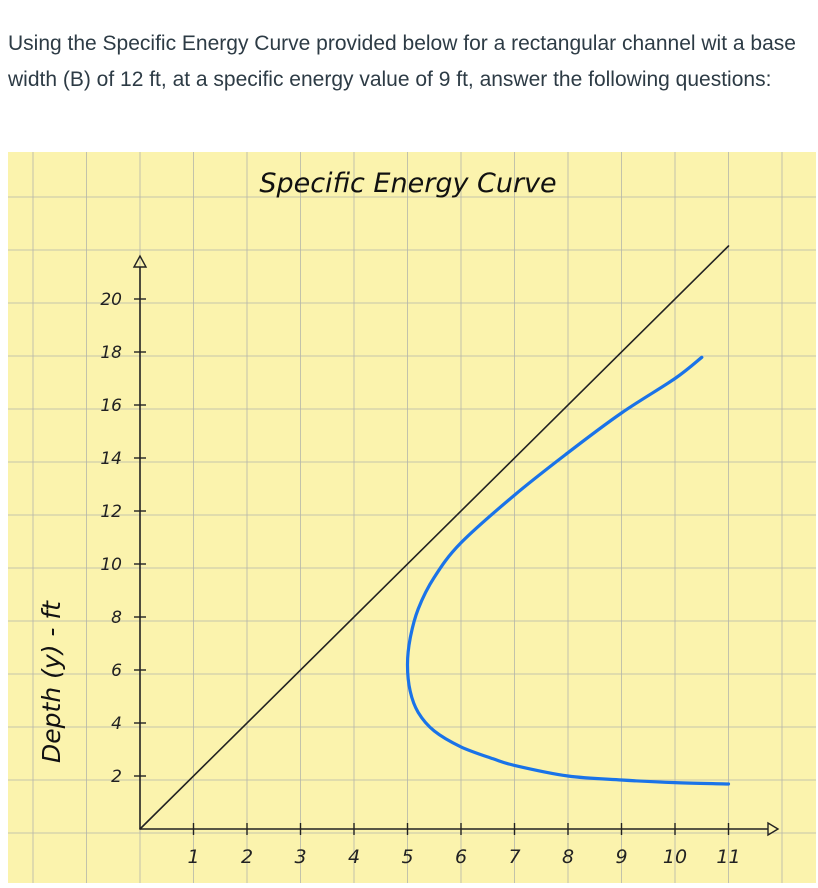  What do you see at coordinates (300, 857) in the screenshot?
I see `x-tick-label: 3` at bounding box center [300, 857].